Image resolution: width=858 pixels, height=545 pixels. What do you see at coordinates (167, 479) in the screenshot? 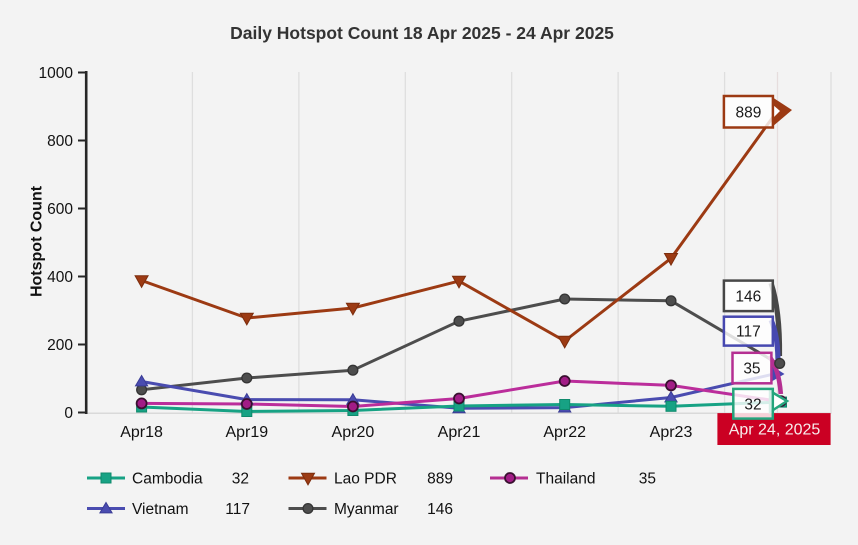
I see `svg-text: Cambodia` at bounding box center [167, 479].